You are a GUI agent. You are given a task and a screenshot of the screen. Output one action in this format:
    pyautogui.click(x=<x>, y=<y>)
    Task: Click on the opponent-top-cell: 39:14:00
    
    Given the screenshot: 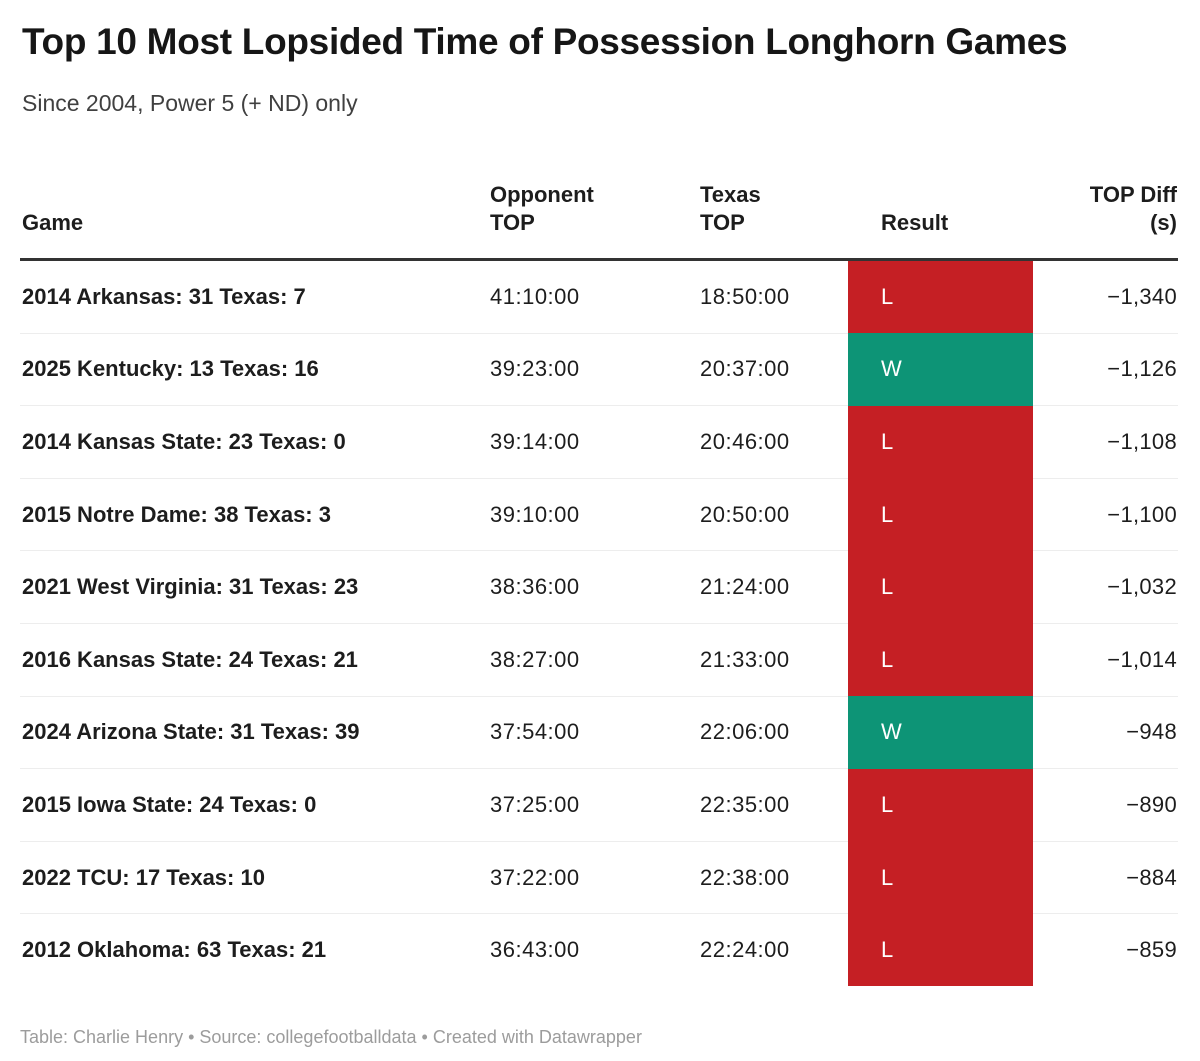 What is the action you would take?
    pyautogui.click(x=573, y=442)
    